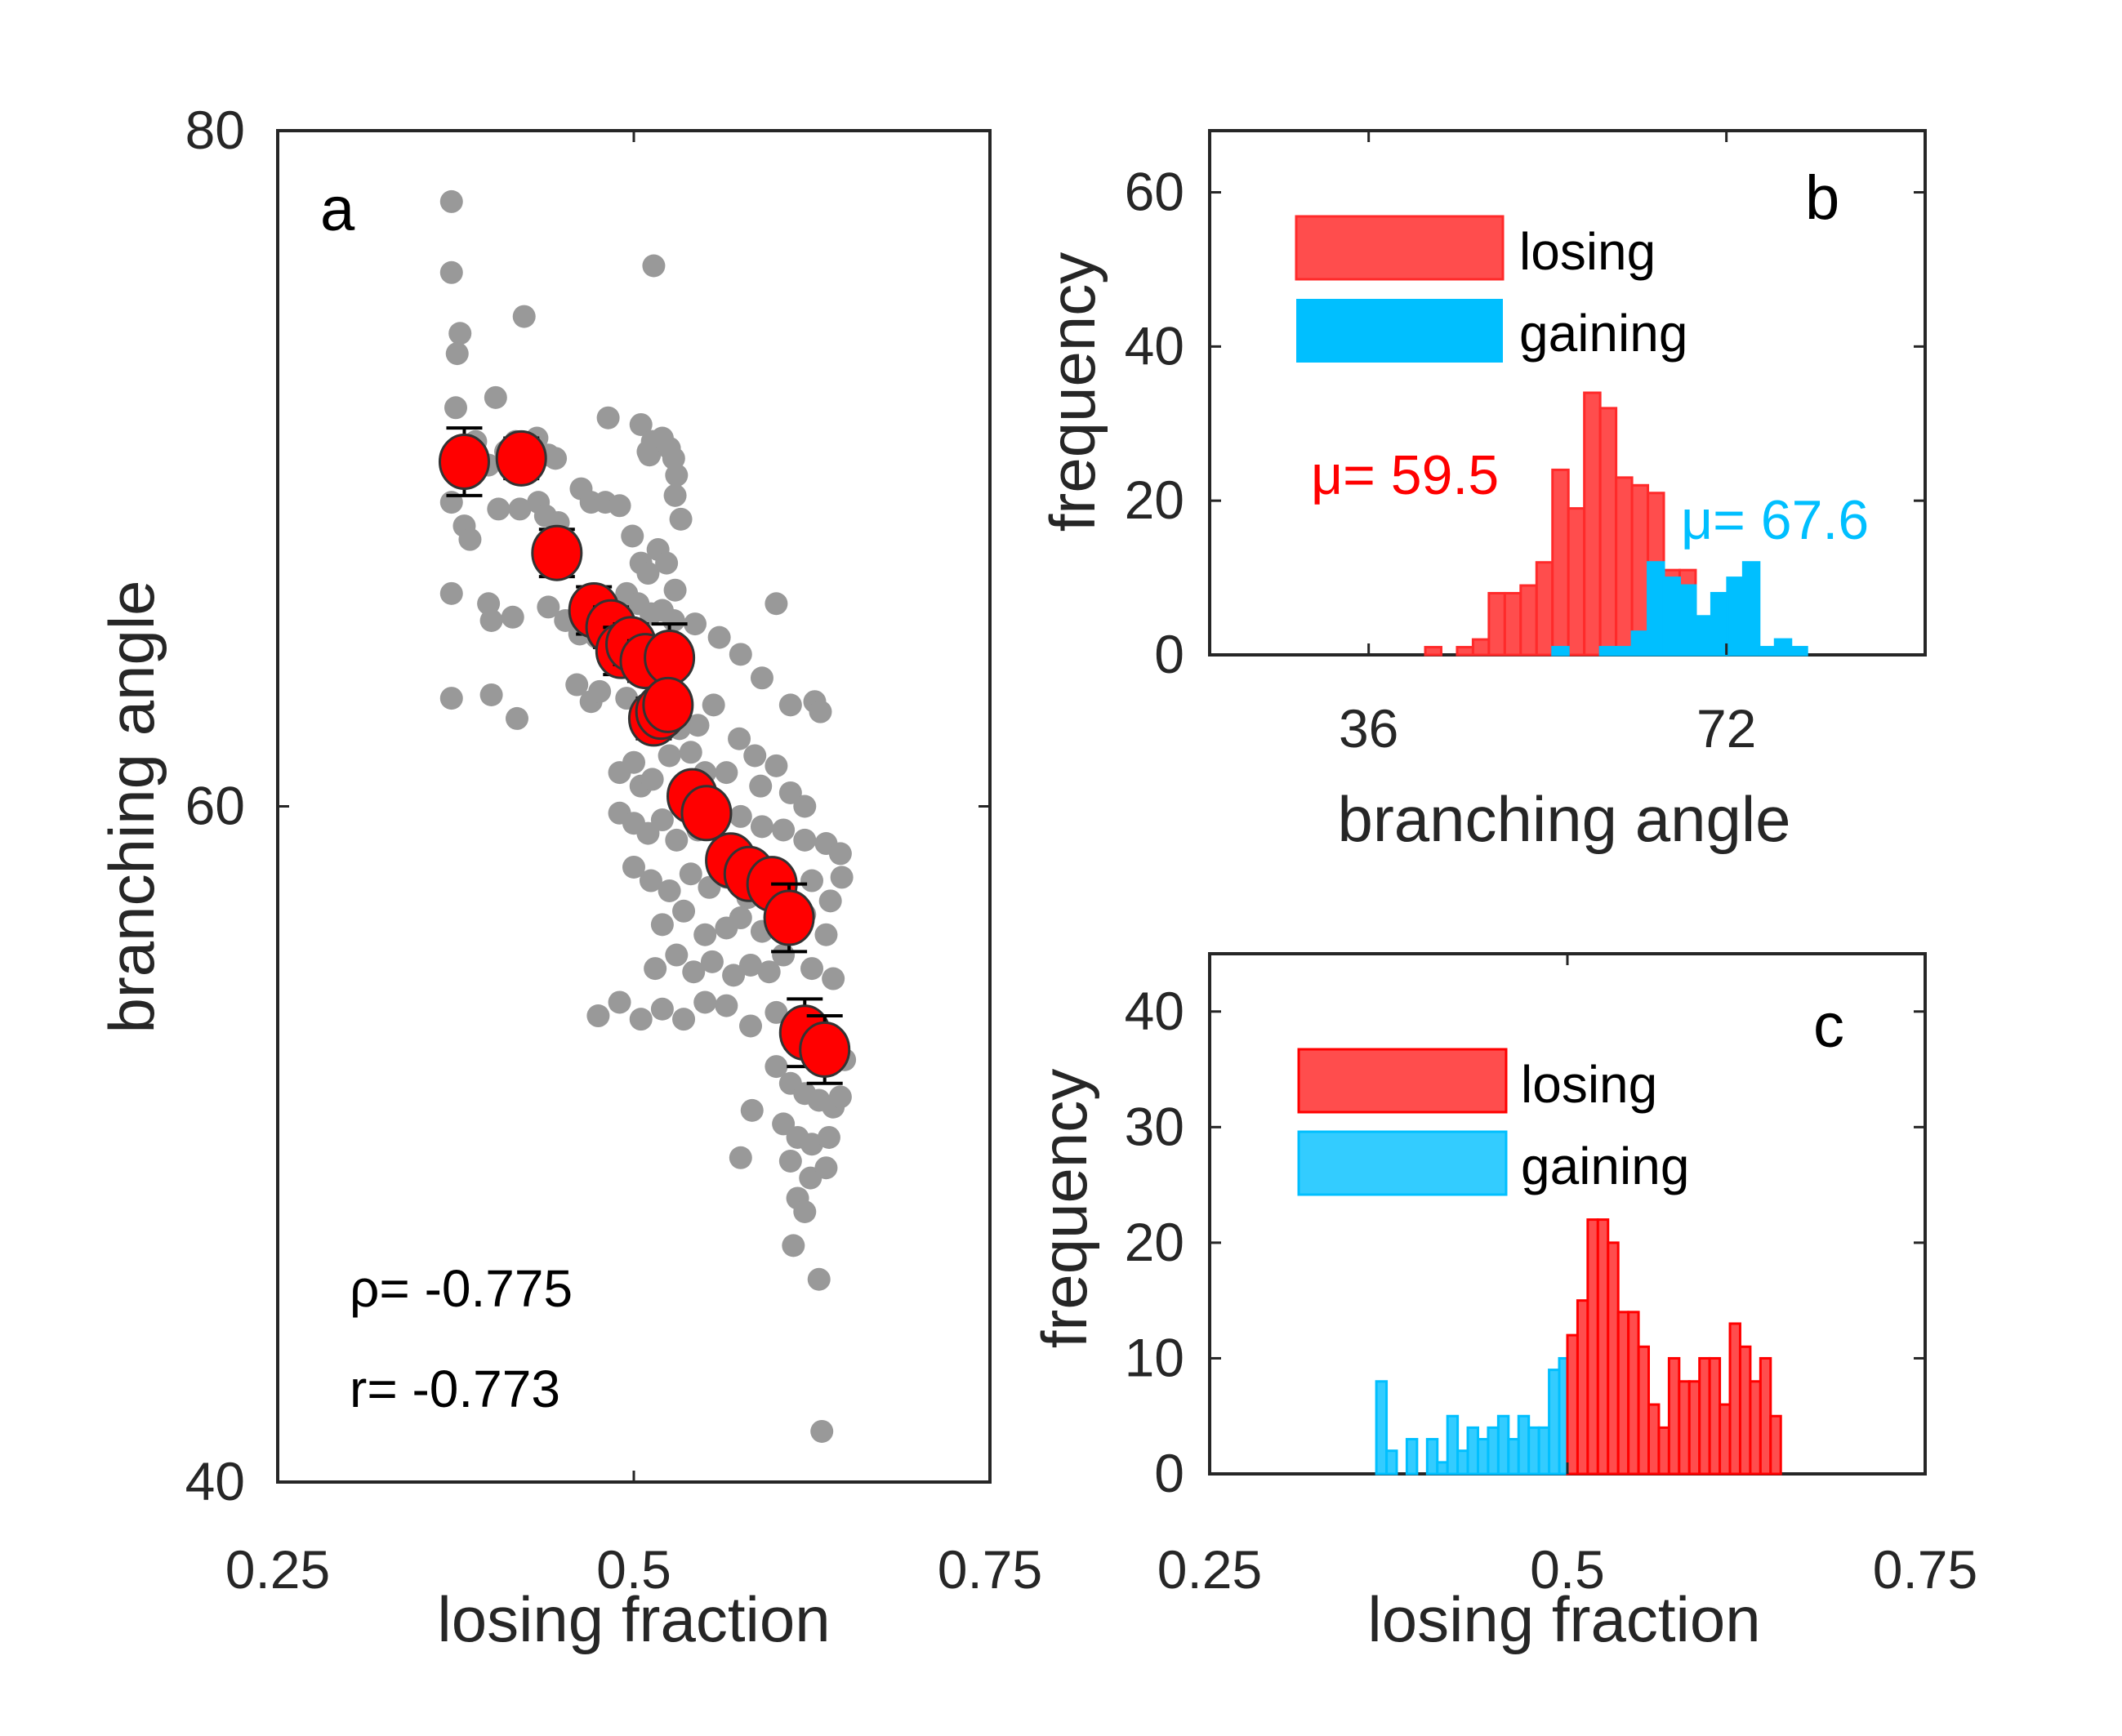 This screenshot has width=2122, height=1736. Describe the element at coordinates (1154, 192) in the screenshot. I see `y-tick-label: 60` at that location.